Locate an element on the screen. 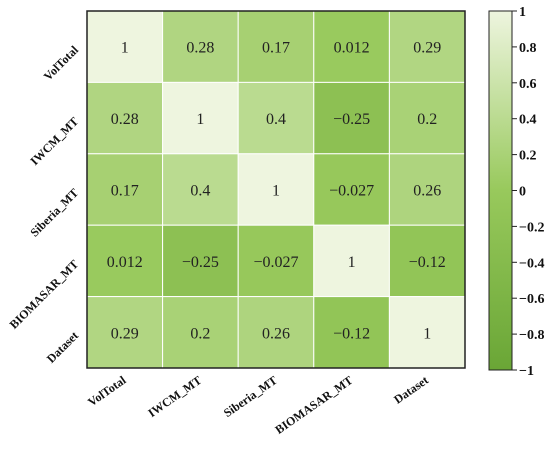 The width and height of the screenshot is (550, 456). y-tick-label: BIOMASAR_MT is located at coordinates (44, 294).